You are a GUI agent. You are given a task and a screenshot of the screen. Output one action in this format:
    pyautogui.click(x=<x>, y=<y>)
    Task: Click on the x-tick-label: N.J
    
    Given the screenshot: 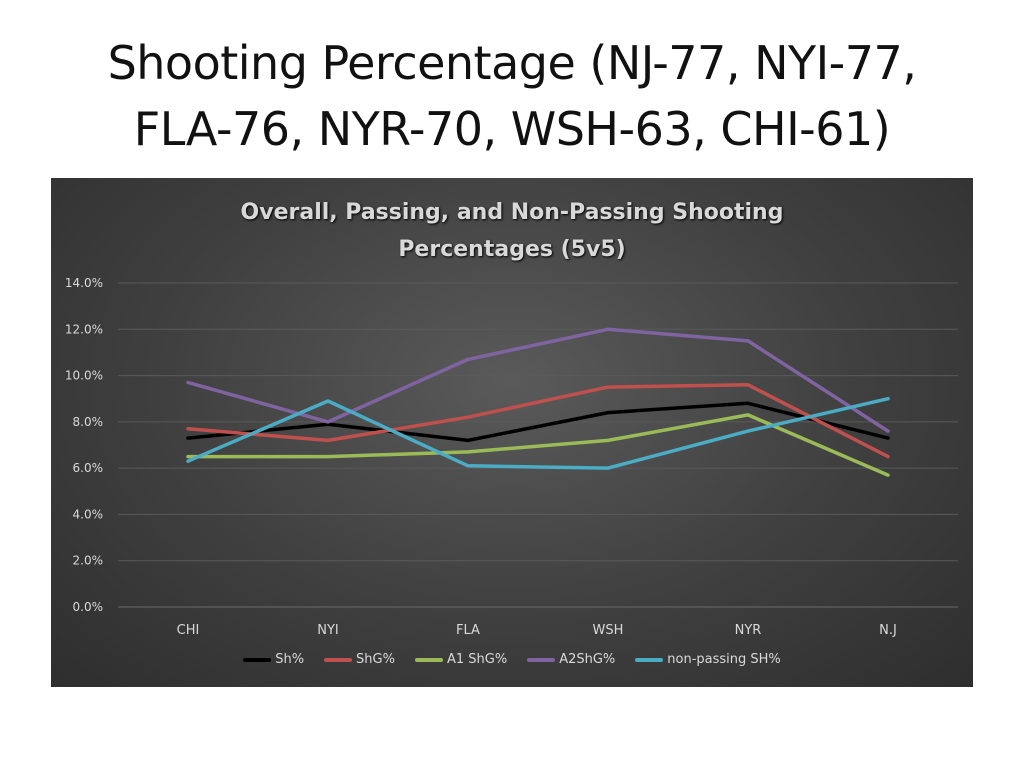 What is the action you would take?
    pyautogui.click(x=888, y=630)
    